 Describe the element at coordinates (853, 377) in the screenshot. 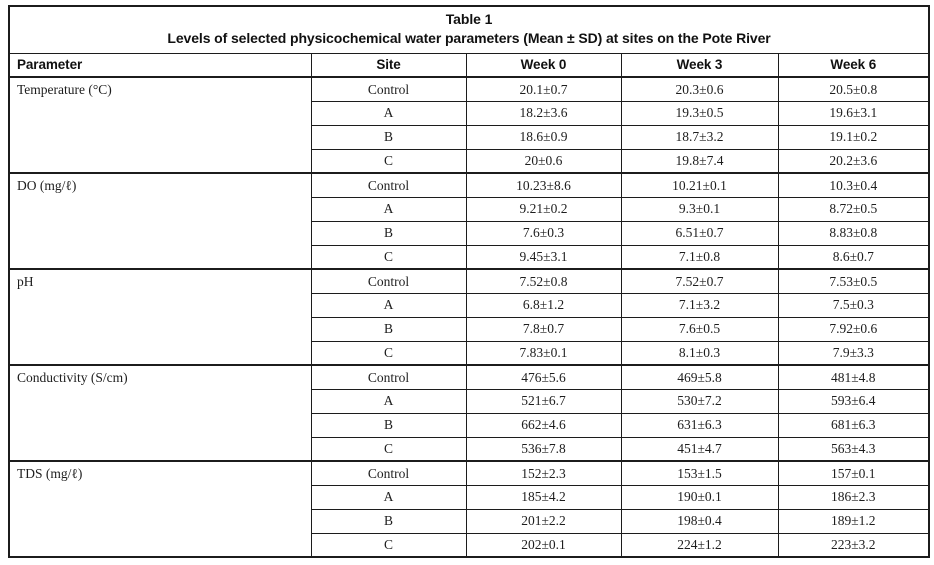

I see `value-cell: 481±4.8` at that location.